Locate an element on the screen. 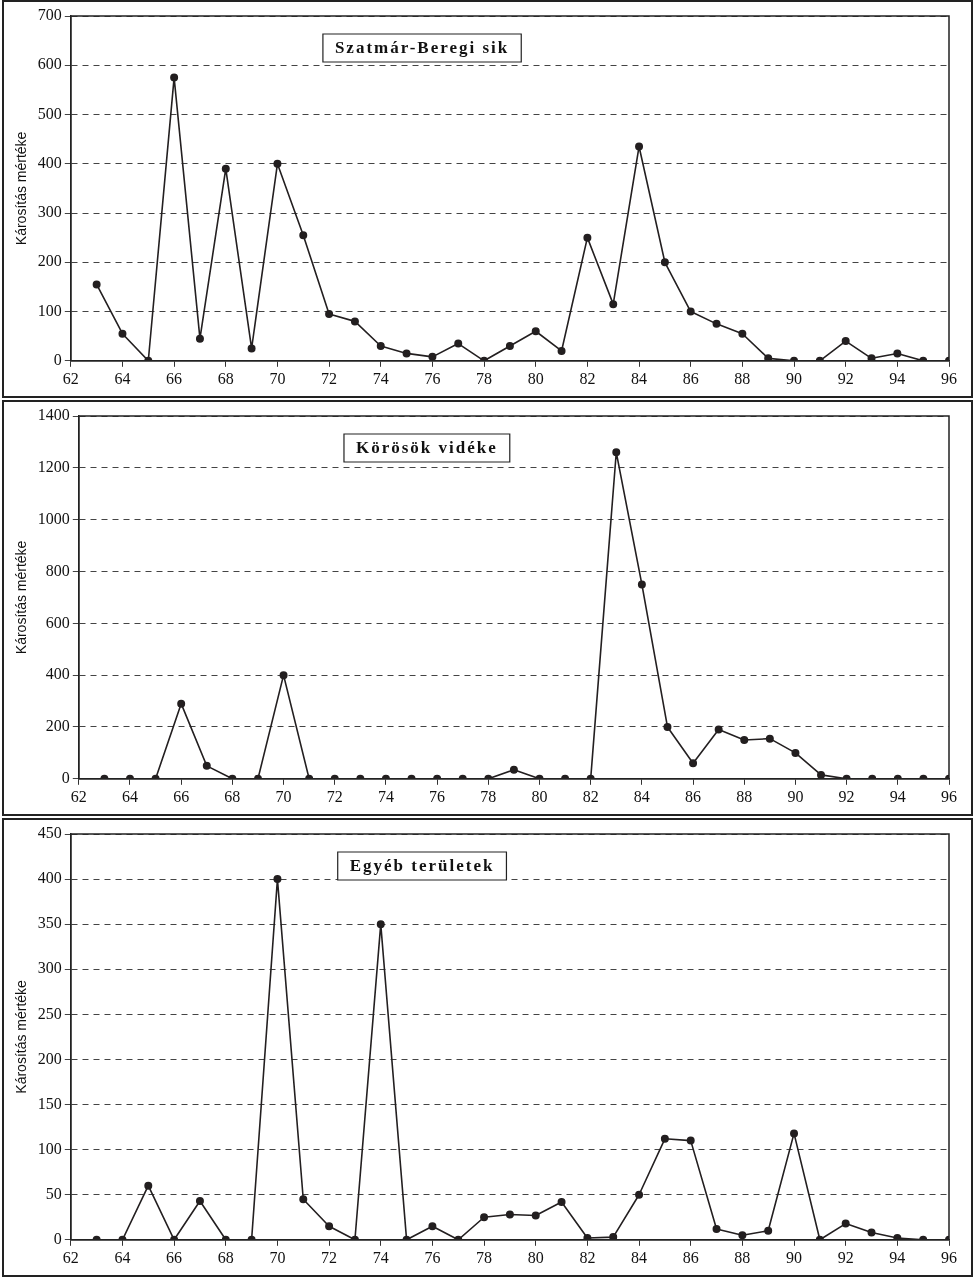 This screenshot has width=977, height=1277. text: Egyéb területek is located at coordinates (422, 866).